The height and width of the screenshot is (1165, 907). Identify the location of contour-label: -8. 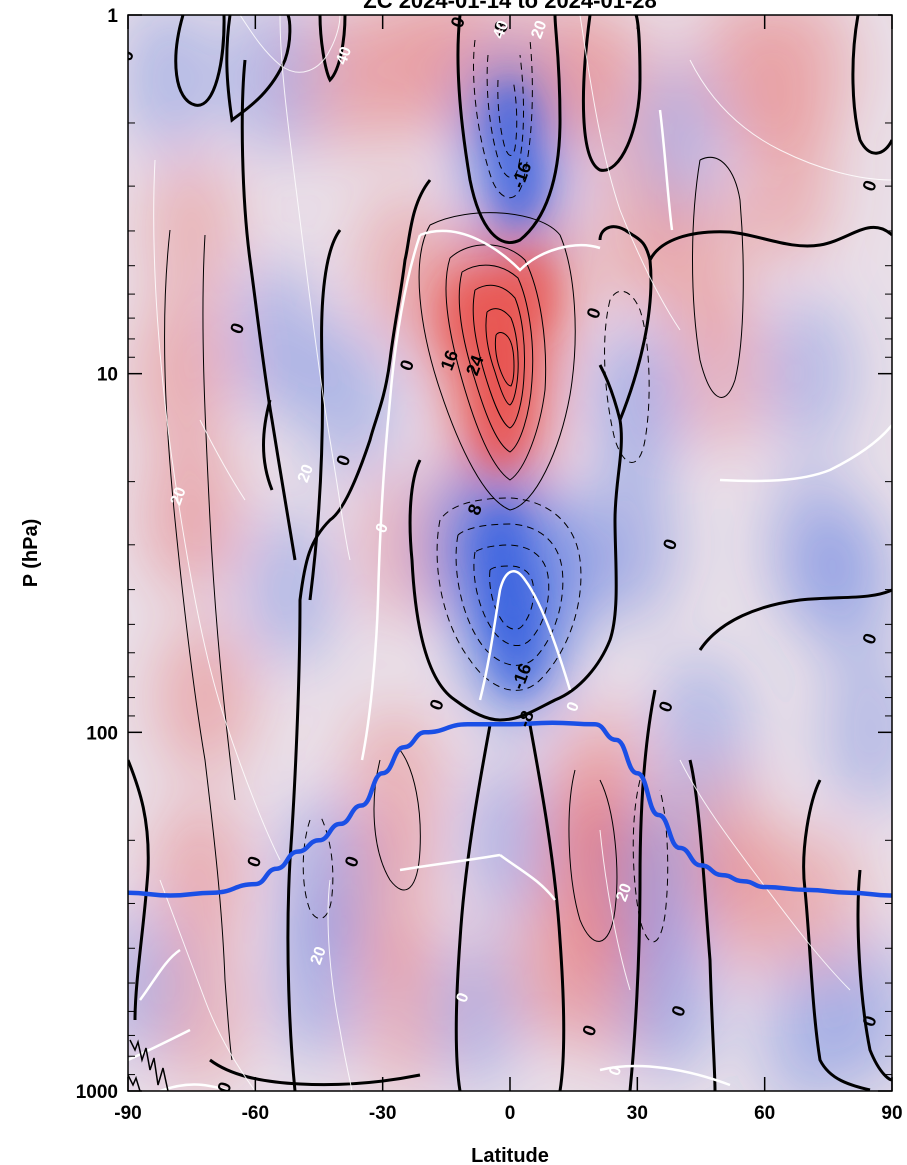
(526, 719).